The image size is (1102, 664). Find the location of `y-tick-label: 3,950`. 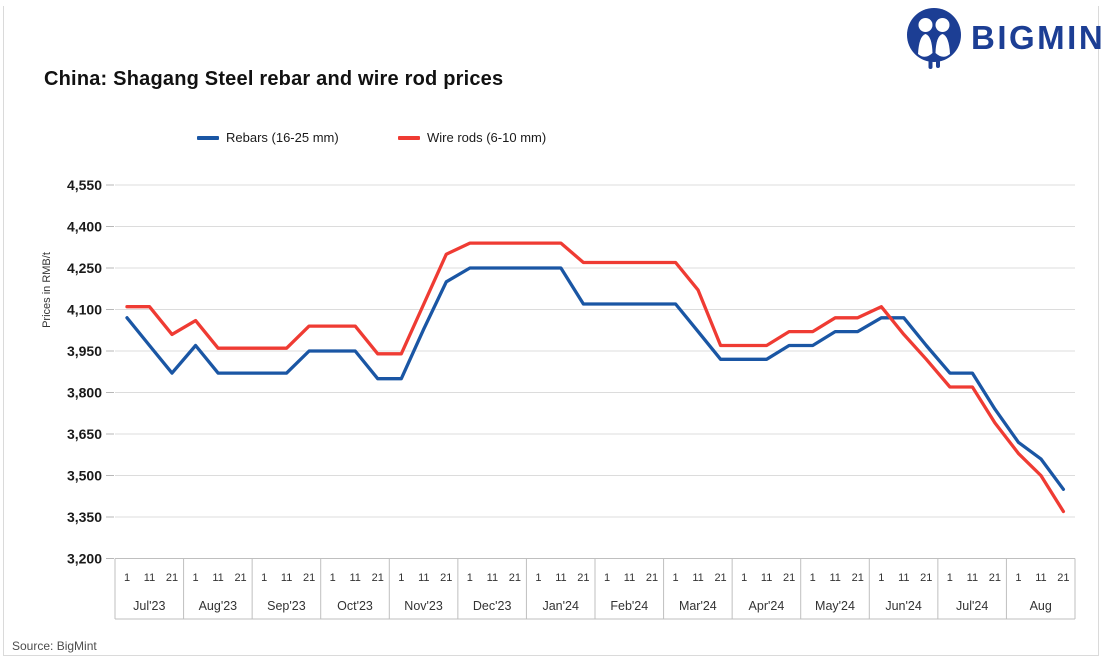

y-tick-label: 3,950 is located at coordinates (84, 351).